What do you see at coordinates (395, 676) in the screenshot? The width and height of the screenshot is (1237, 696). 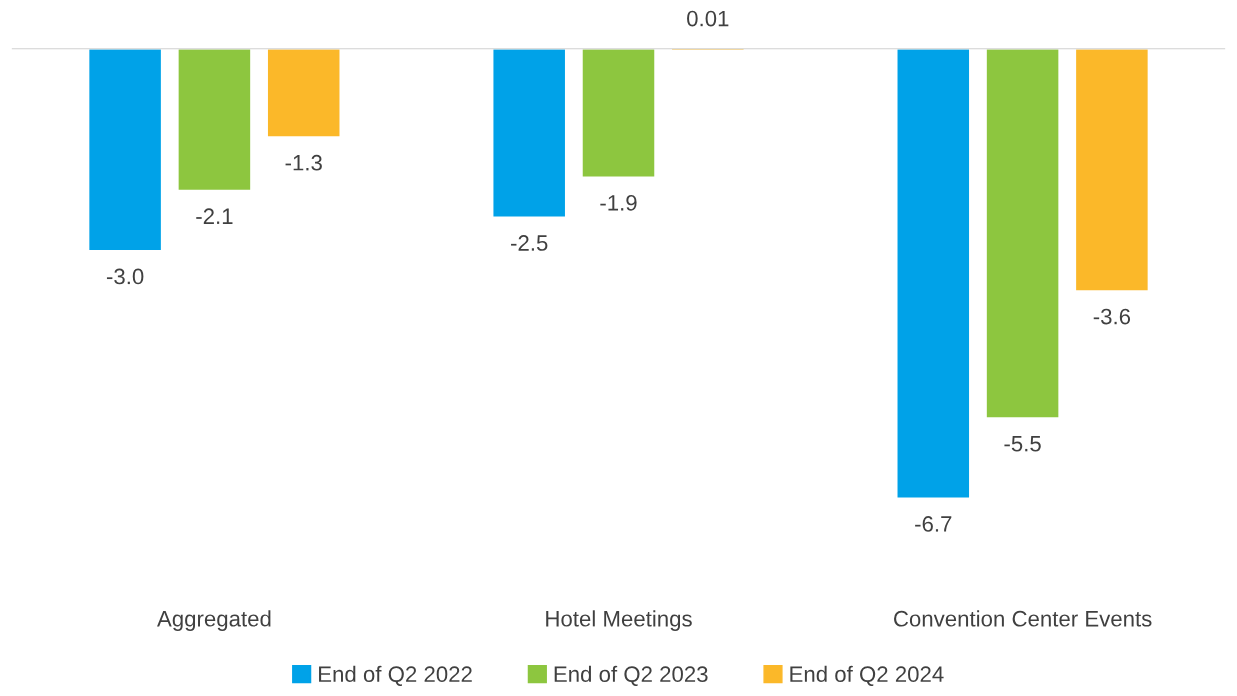 I see `legend-label: End of Q2 2022` at bounding box center [395, 676].